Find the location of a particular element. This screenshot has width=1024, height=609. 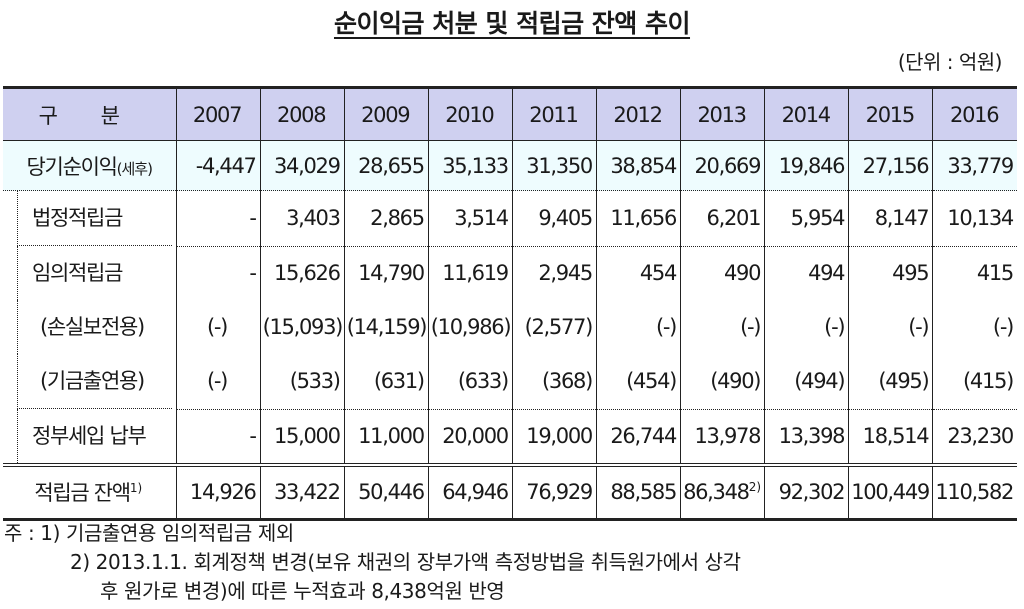

cell: 50,446 is located at coordinates (386, 492).